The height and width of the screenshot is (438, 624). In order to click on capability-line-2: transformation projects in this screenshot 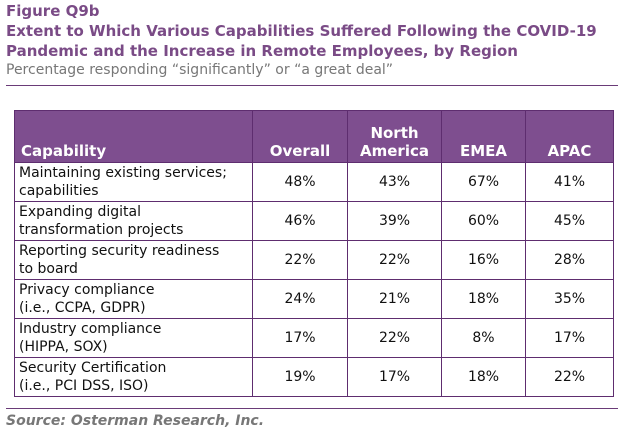, I will do `click(101, 230)`.